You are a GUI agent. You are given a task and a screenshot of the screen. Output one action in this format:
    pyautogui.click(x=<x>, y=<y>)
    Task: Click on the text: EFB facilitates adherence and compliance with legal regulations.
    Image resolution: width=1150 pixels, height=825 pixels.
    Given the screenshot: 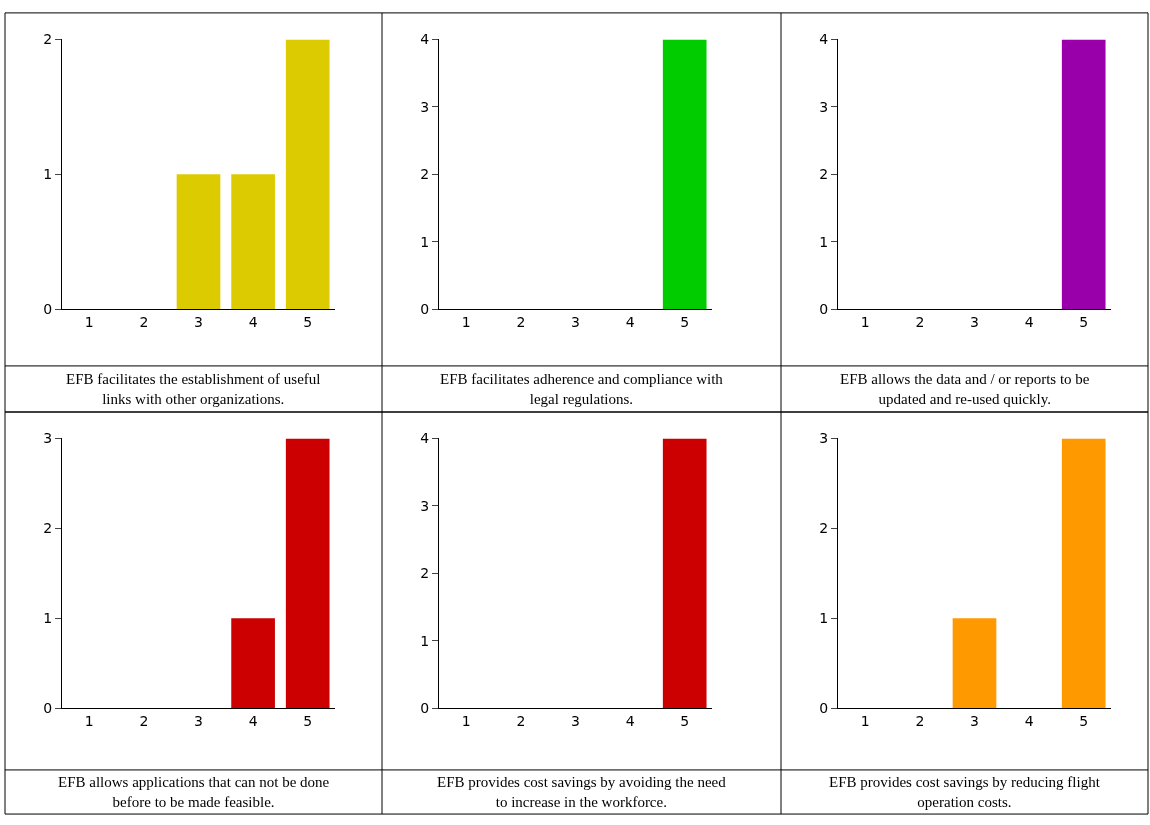 What is the action you would take?
    pyautogui.click(x=582, y=389)
    